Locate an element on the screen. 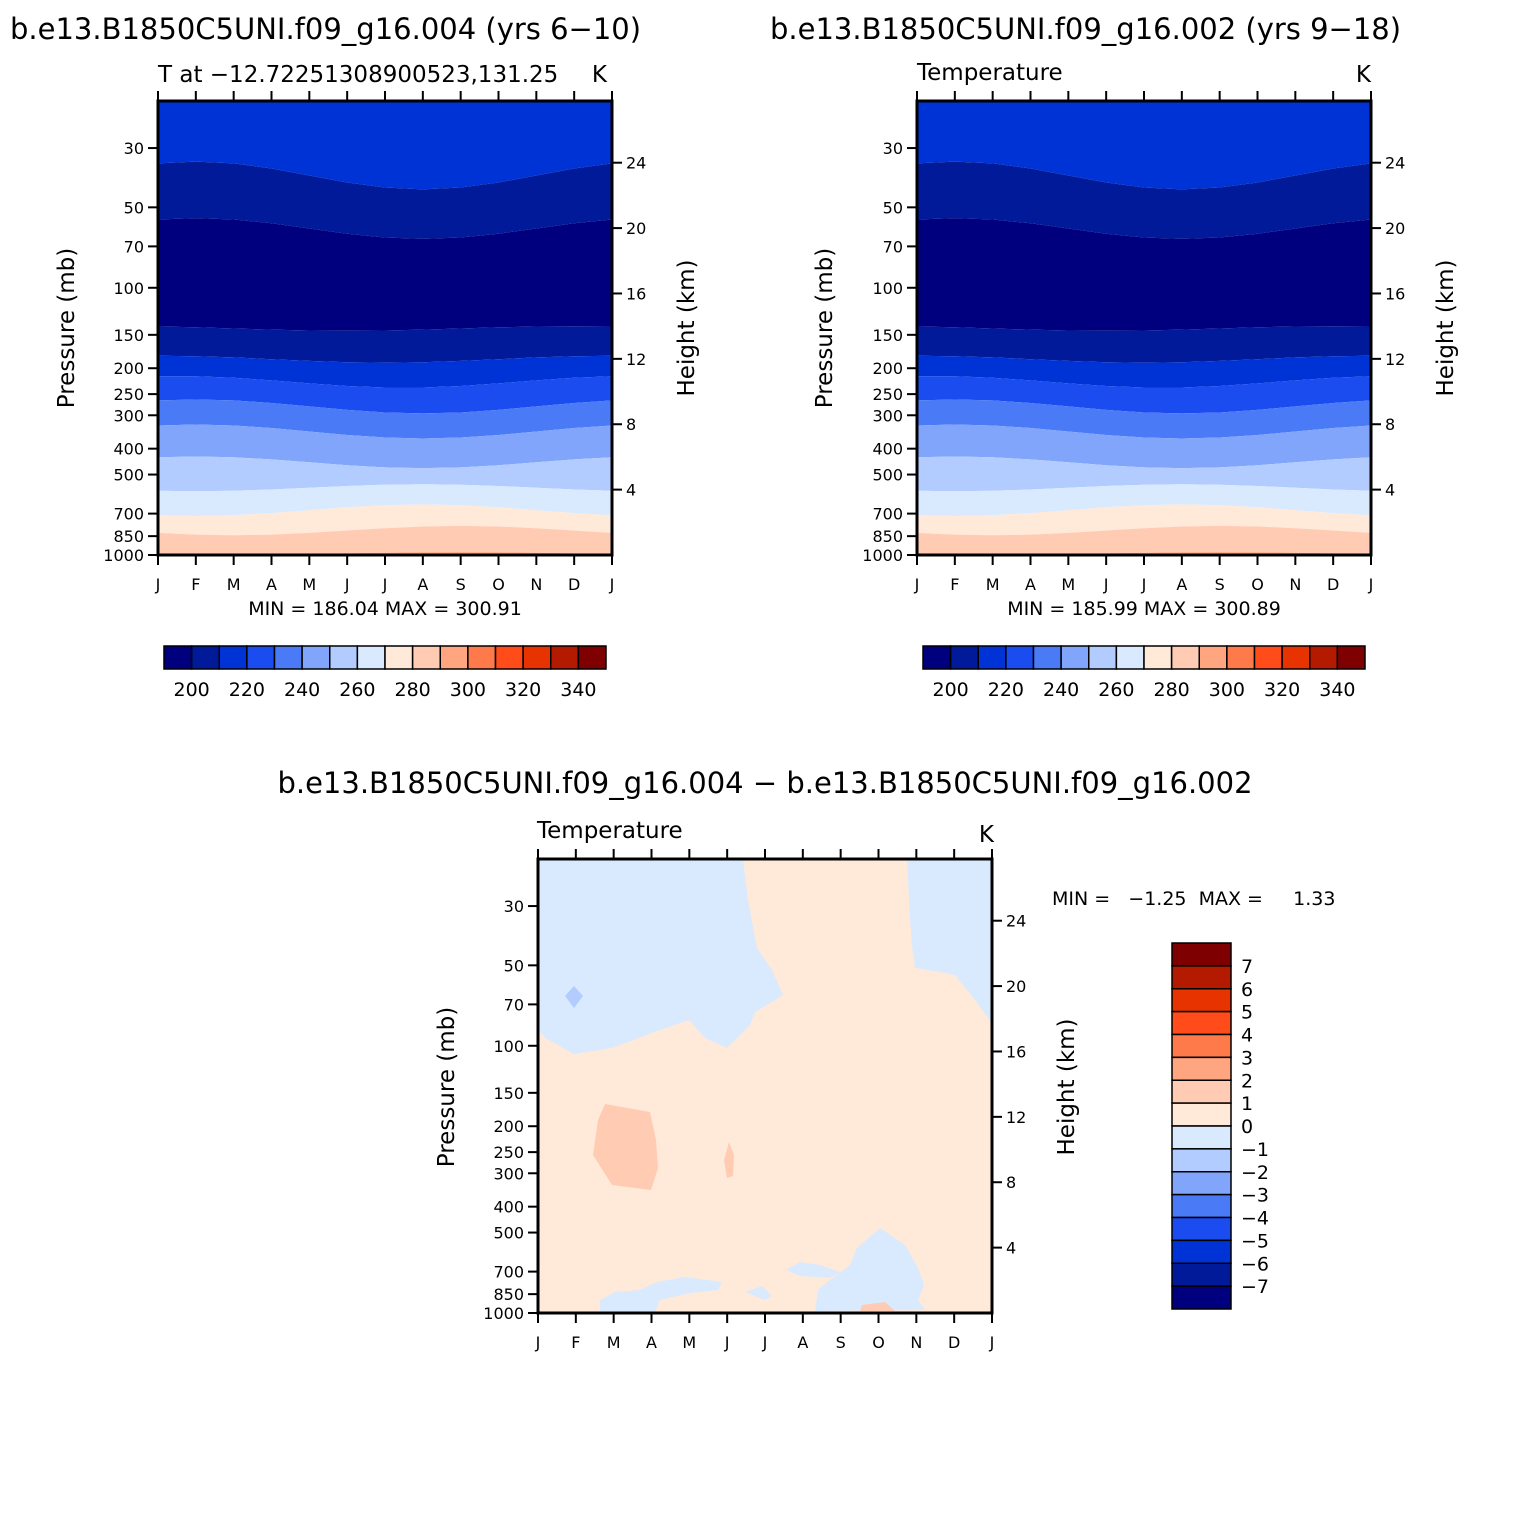 Image resolution: width=1530 pixels, height=1527 pixels. right-pressure-tick-label: 700 is located at coordinates (887, 514).